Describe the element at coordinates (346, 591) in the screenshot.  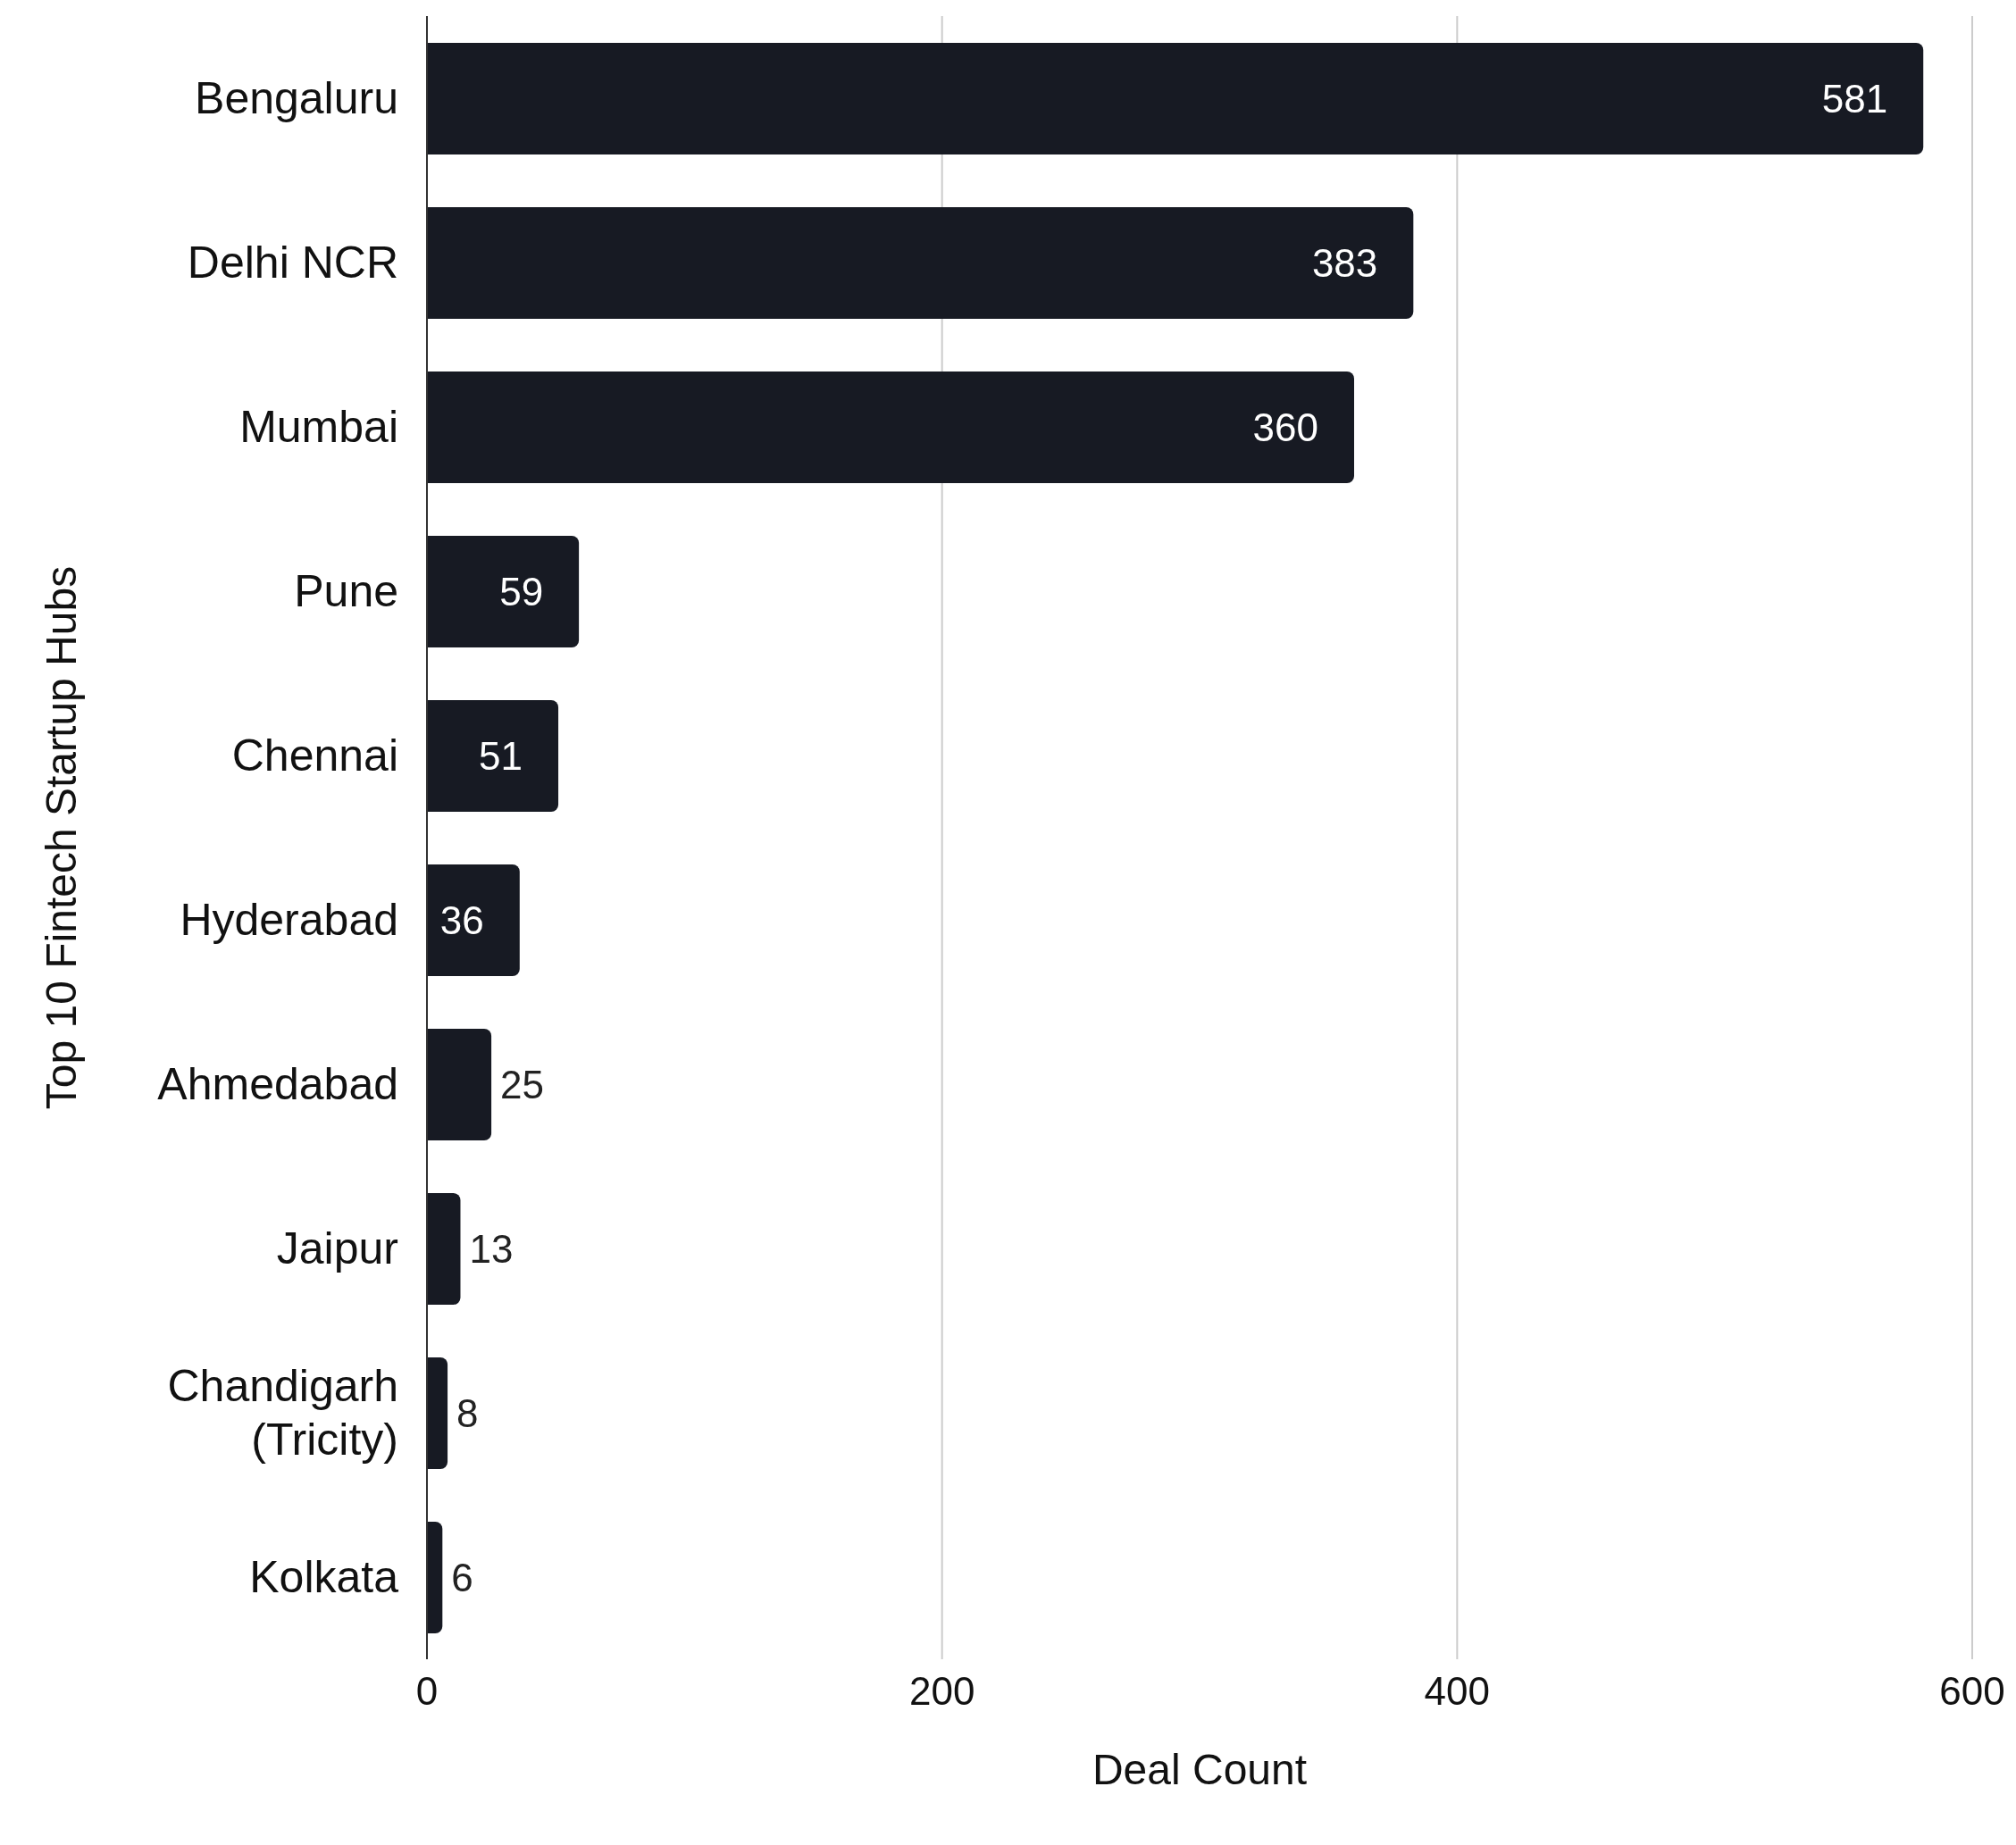
I see `y-tick-label: Pune` at that location.